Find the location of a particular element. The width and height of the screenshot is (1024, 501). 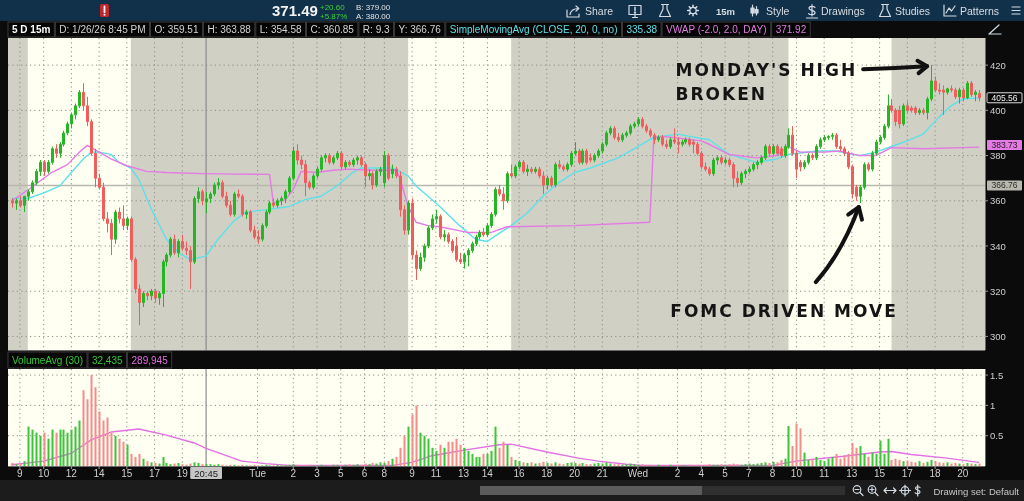

text: L: 354.58 is located at coordinates (280, 29).